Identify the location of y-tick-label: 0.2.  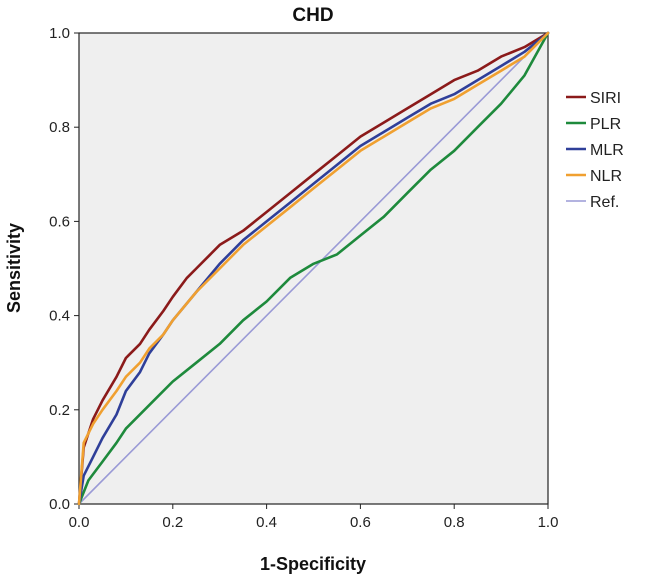
(59, 410).